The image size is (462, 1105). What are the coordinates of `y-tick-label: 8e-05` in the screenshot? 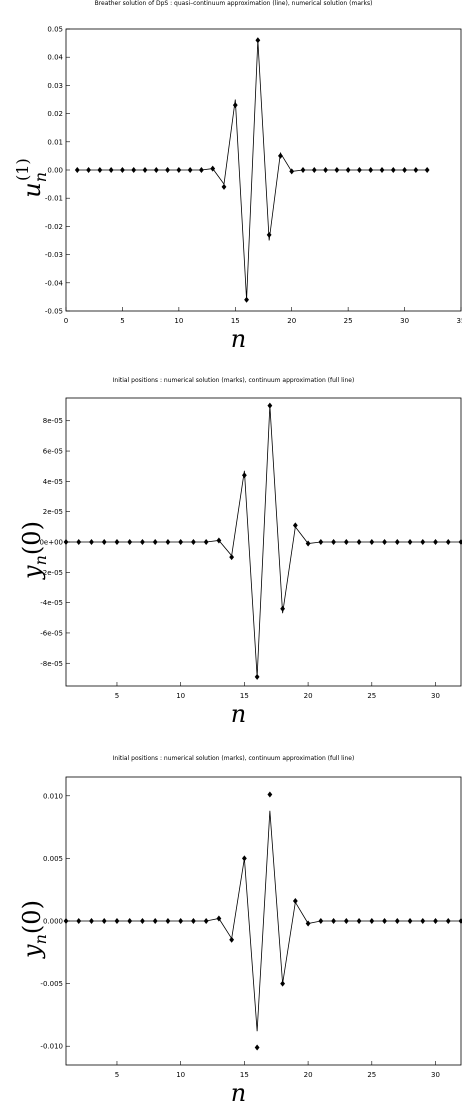 It's located at (53, 421).